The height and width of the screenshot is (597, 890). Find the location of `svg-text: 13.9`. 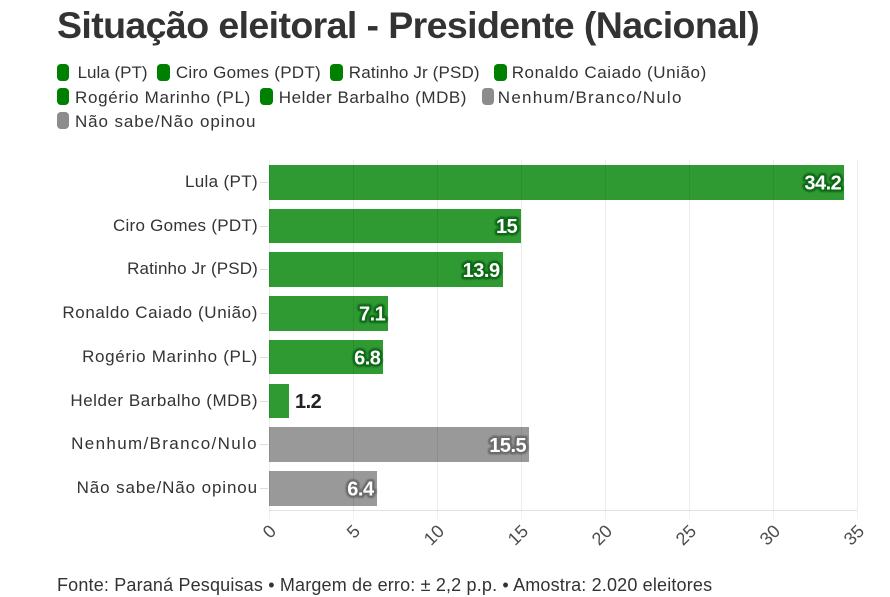

svg-text: 13.9 is located at coordinates (481, 271).